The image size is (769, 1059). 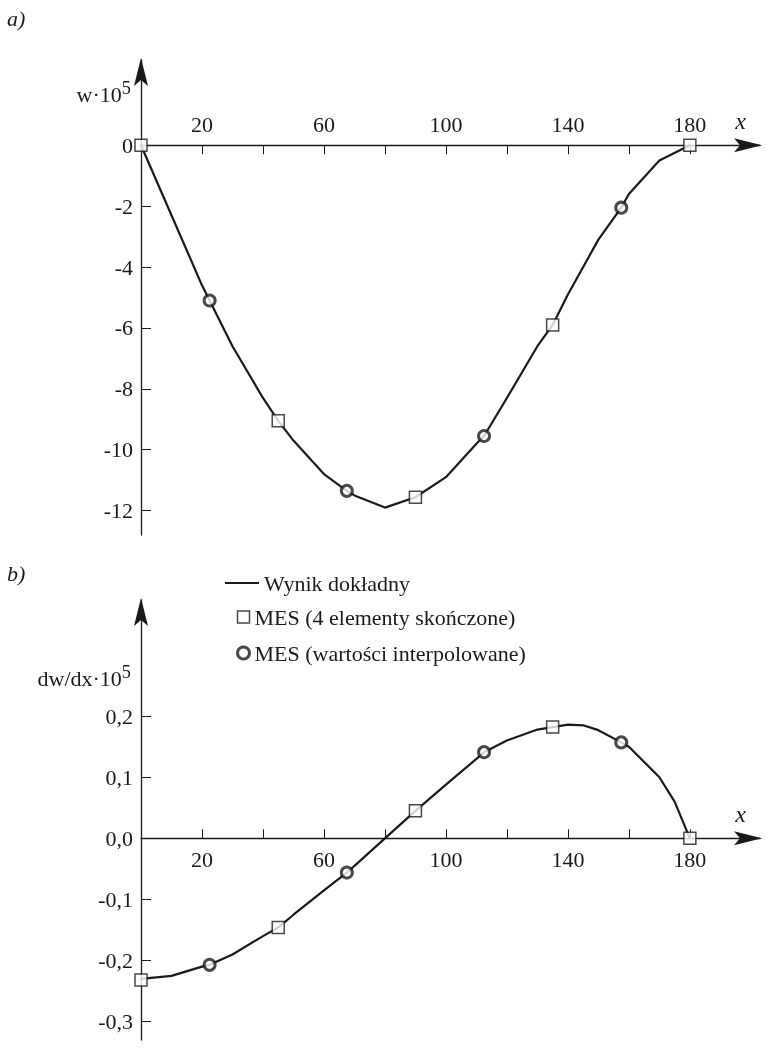 I want to click on legend-label: MES (4 elementy skończone), so click(x=385, y=617).